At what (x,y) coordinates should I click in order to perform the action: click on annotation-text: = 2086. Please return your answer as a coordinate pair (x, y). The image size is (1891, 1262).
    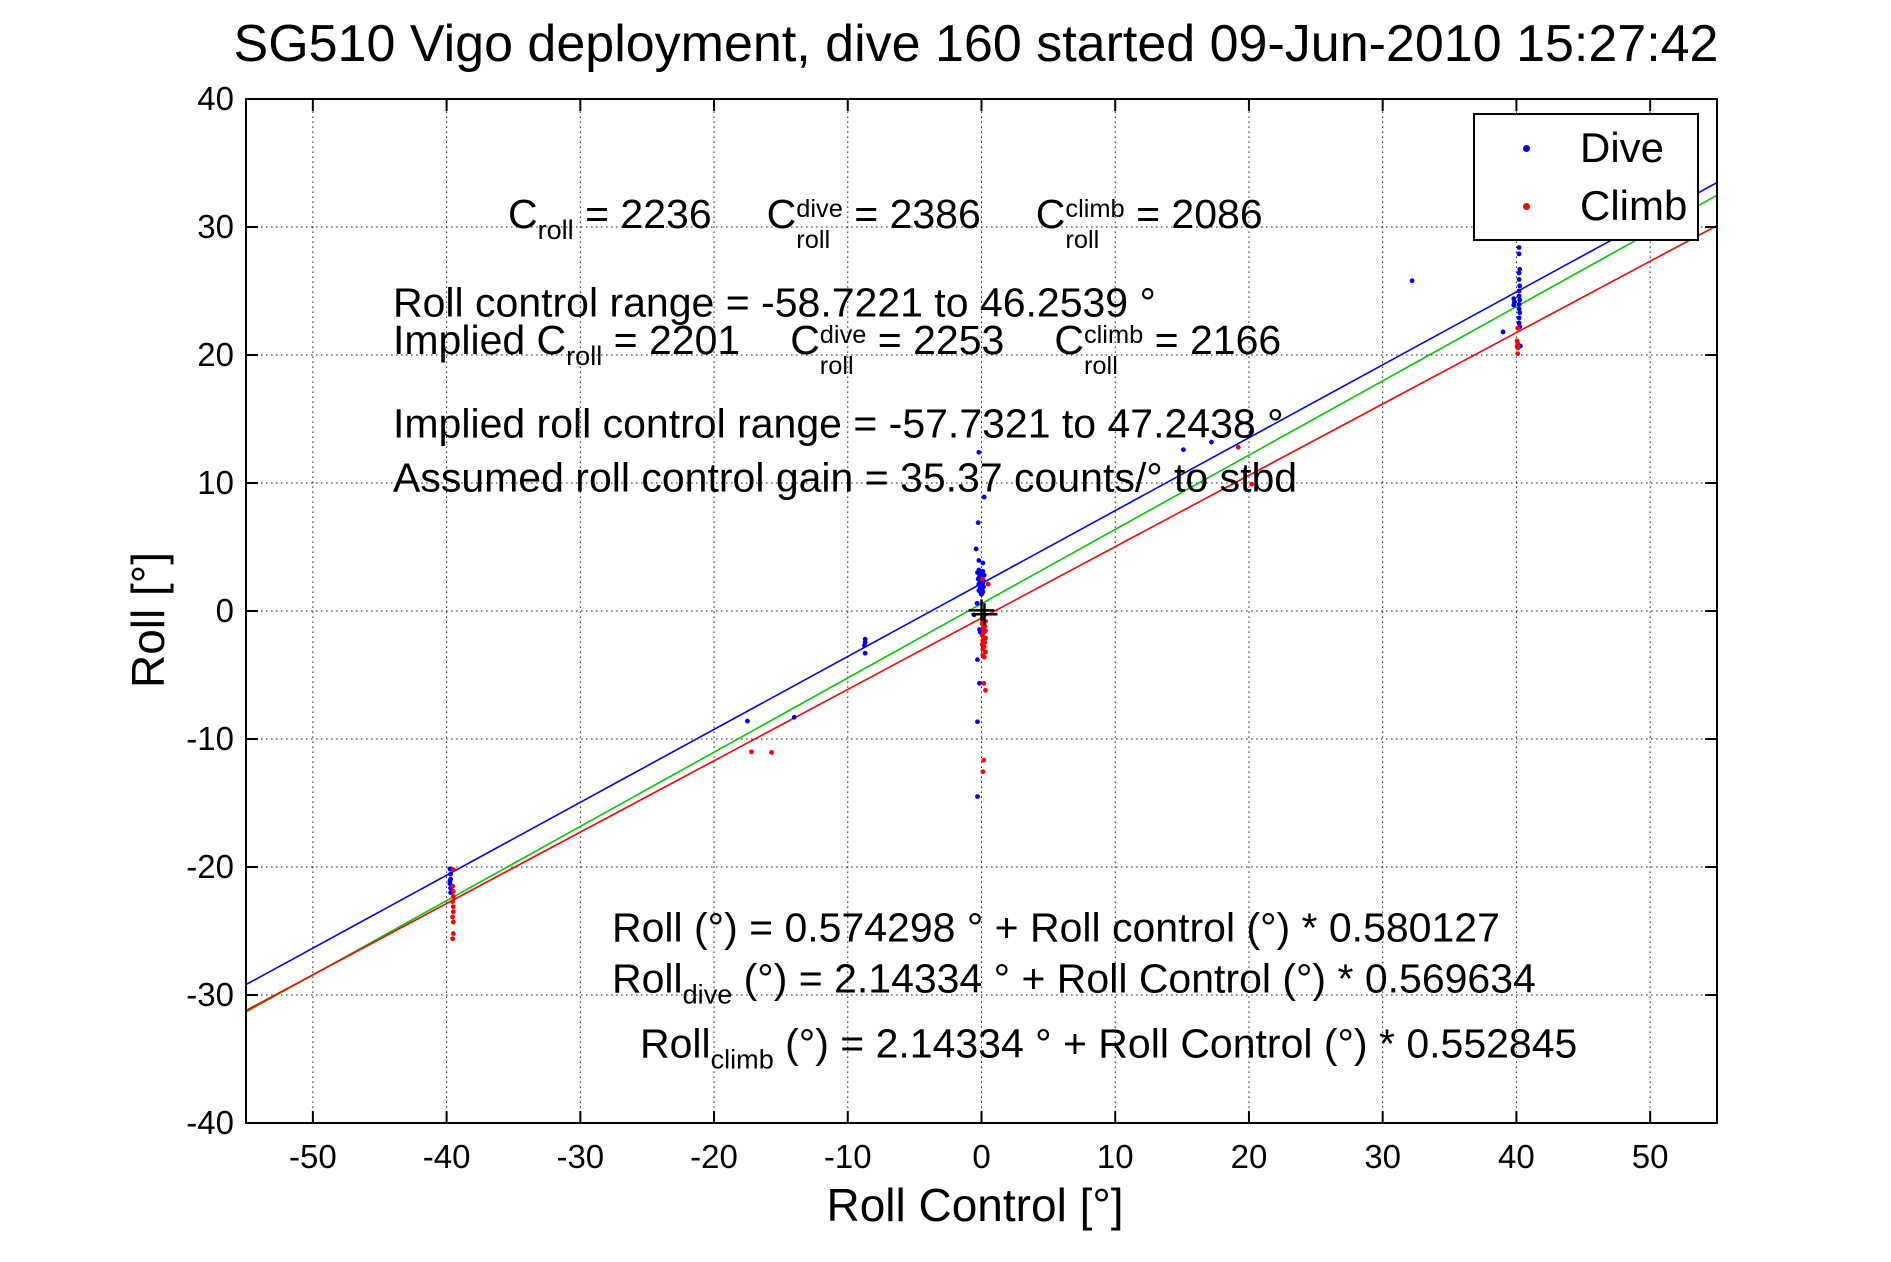
    Looking at the image, I should click on (1193, 213).